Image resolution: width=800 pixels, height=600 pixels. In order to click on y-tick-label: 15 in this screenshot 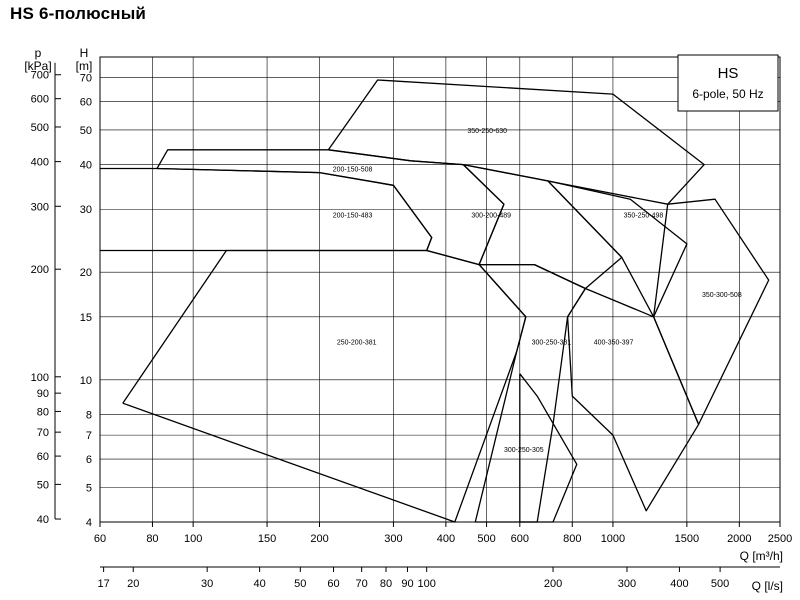, I will do `click(86, 318)`.